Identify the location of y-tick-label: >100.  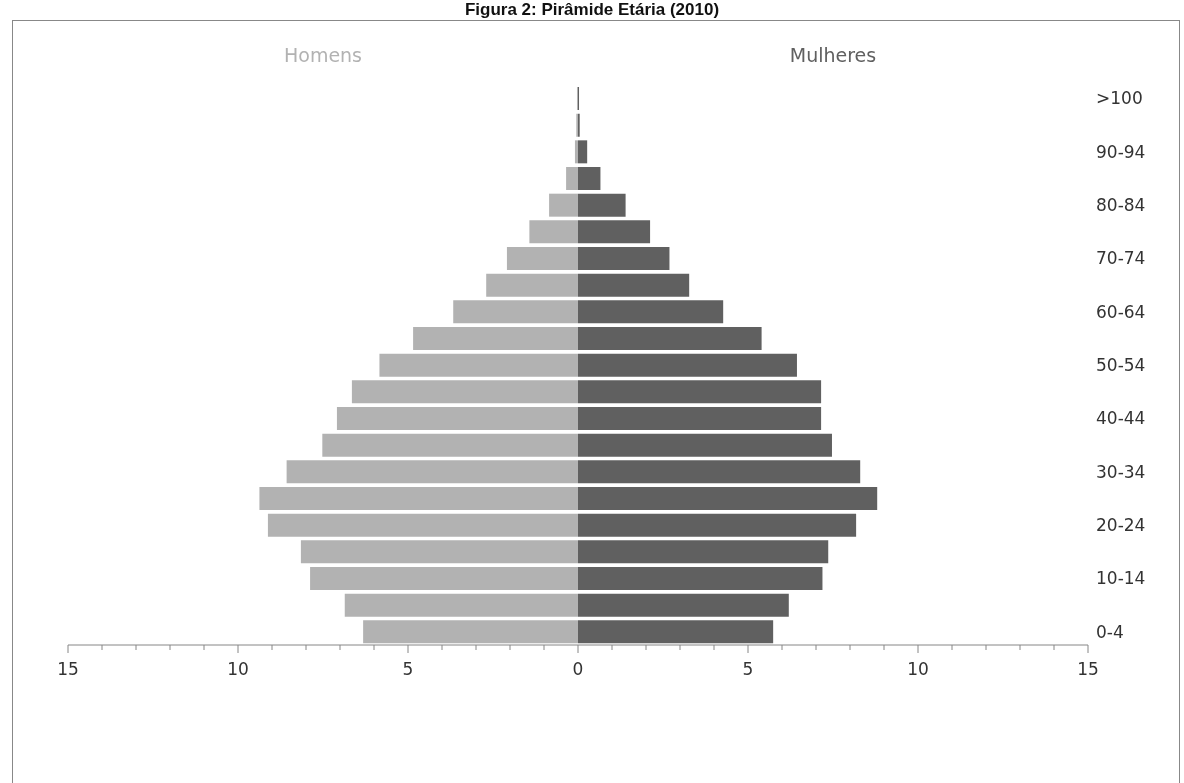
(1119, 98).